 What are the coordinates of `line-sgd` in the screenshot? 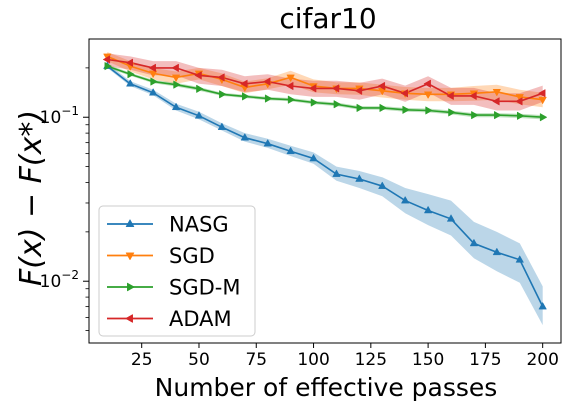 It's located at (324, 78).